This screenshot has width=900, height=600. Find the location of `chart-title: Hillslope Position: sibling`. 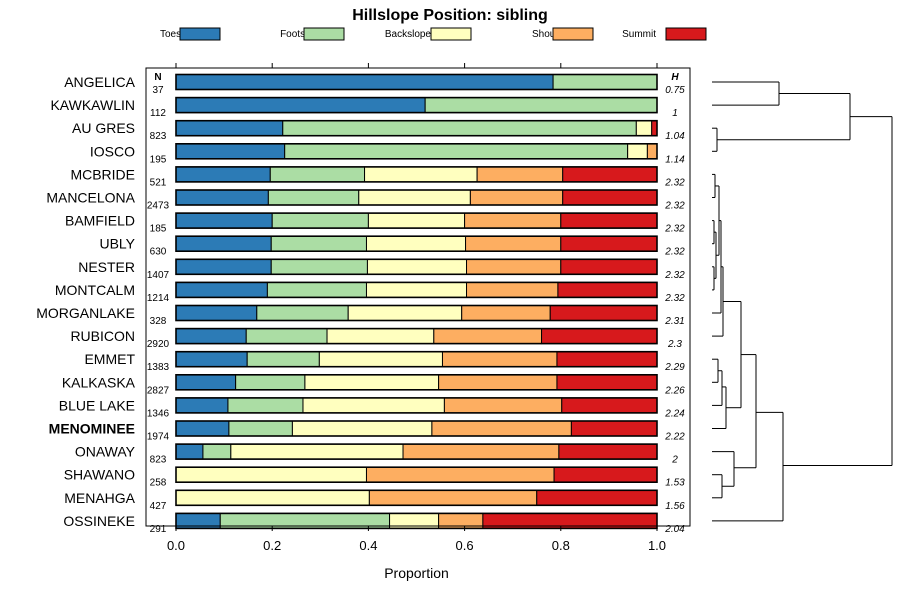

chart-title: Hillslope Position: sibling is located at coordinates (450, 15).